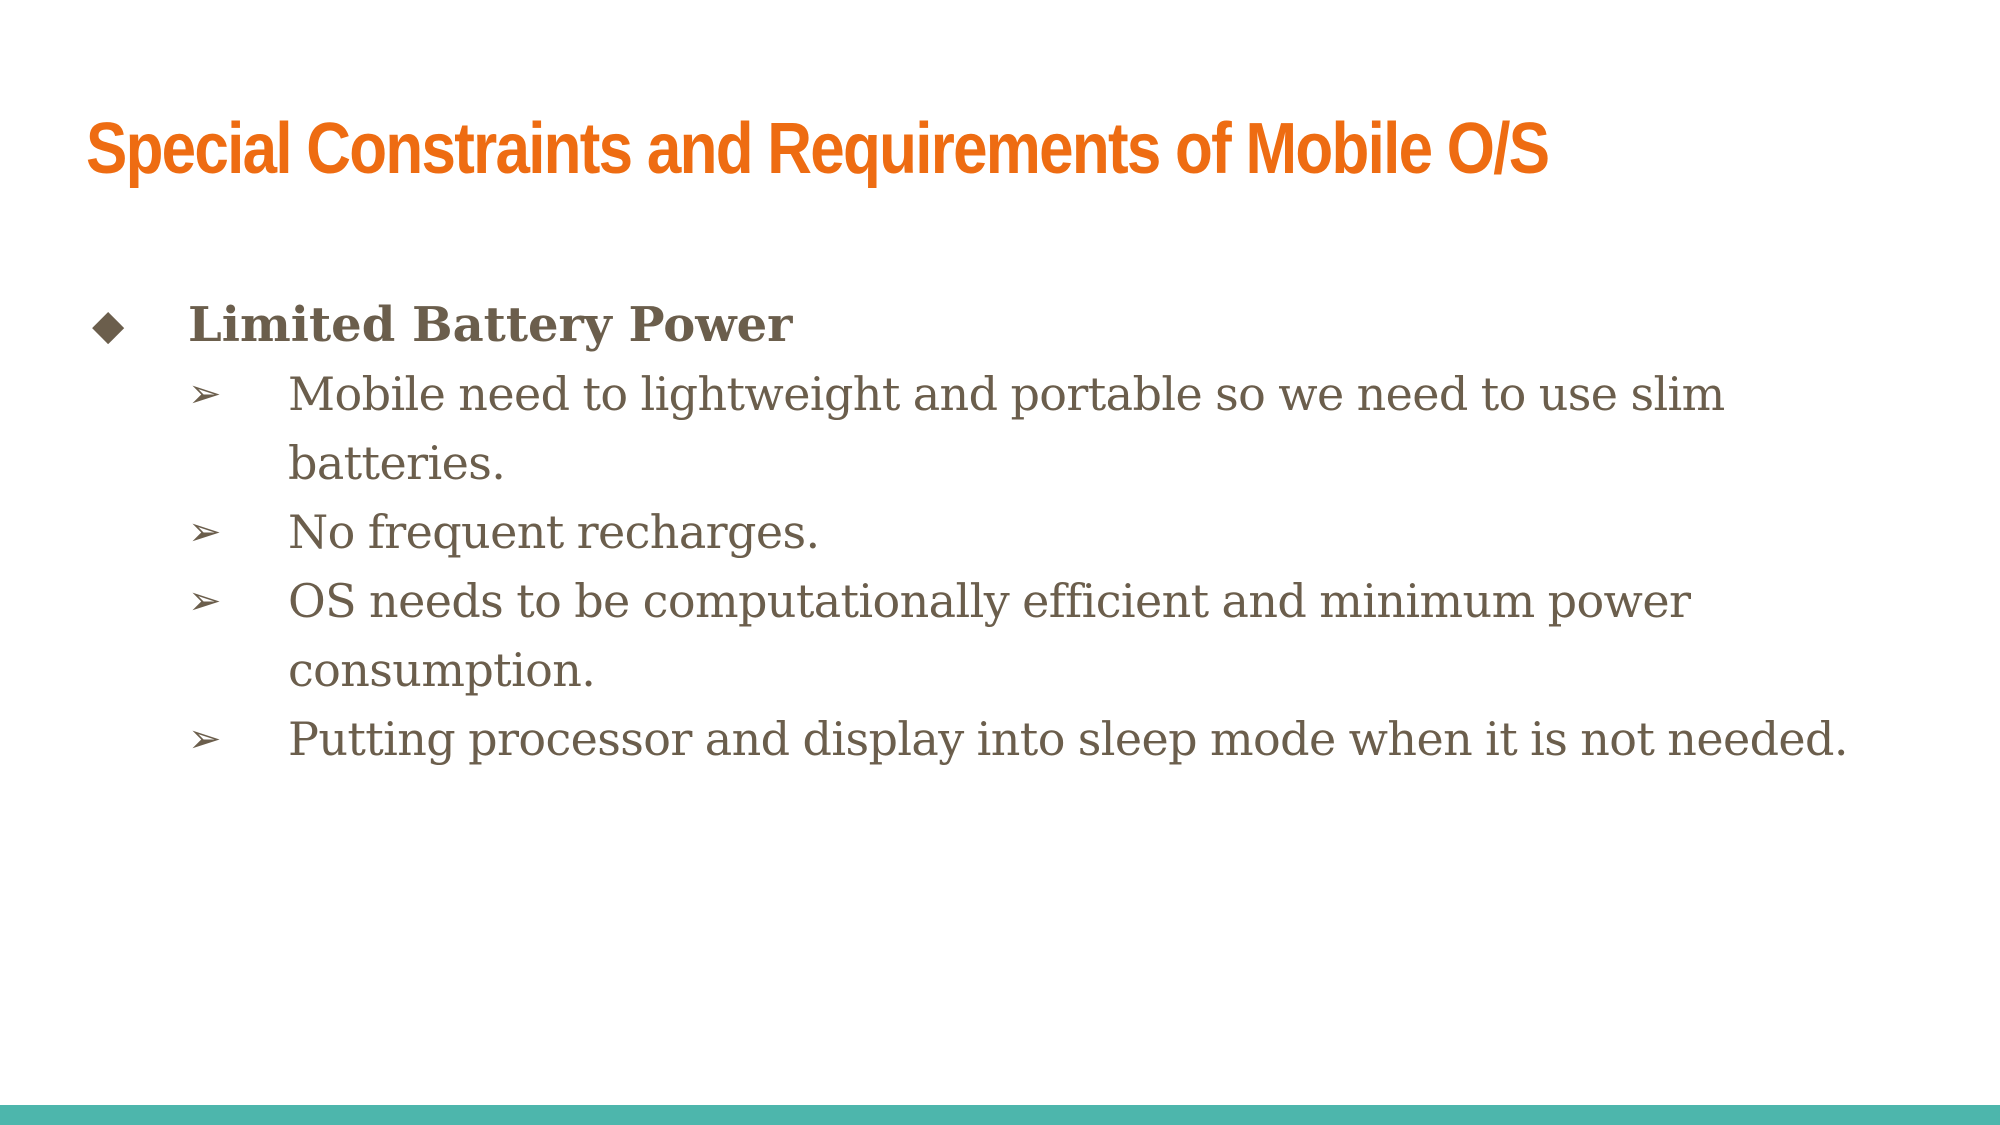 The width and height of the screenshot is (2000, 1125). Describe the element at coordinates (1006, 325) in the screenshot. I see `bullet-heading: ◆ Limited Battery Power` at that location.